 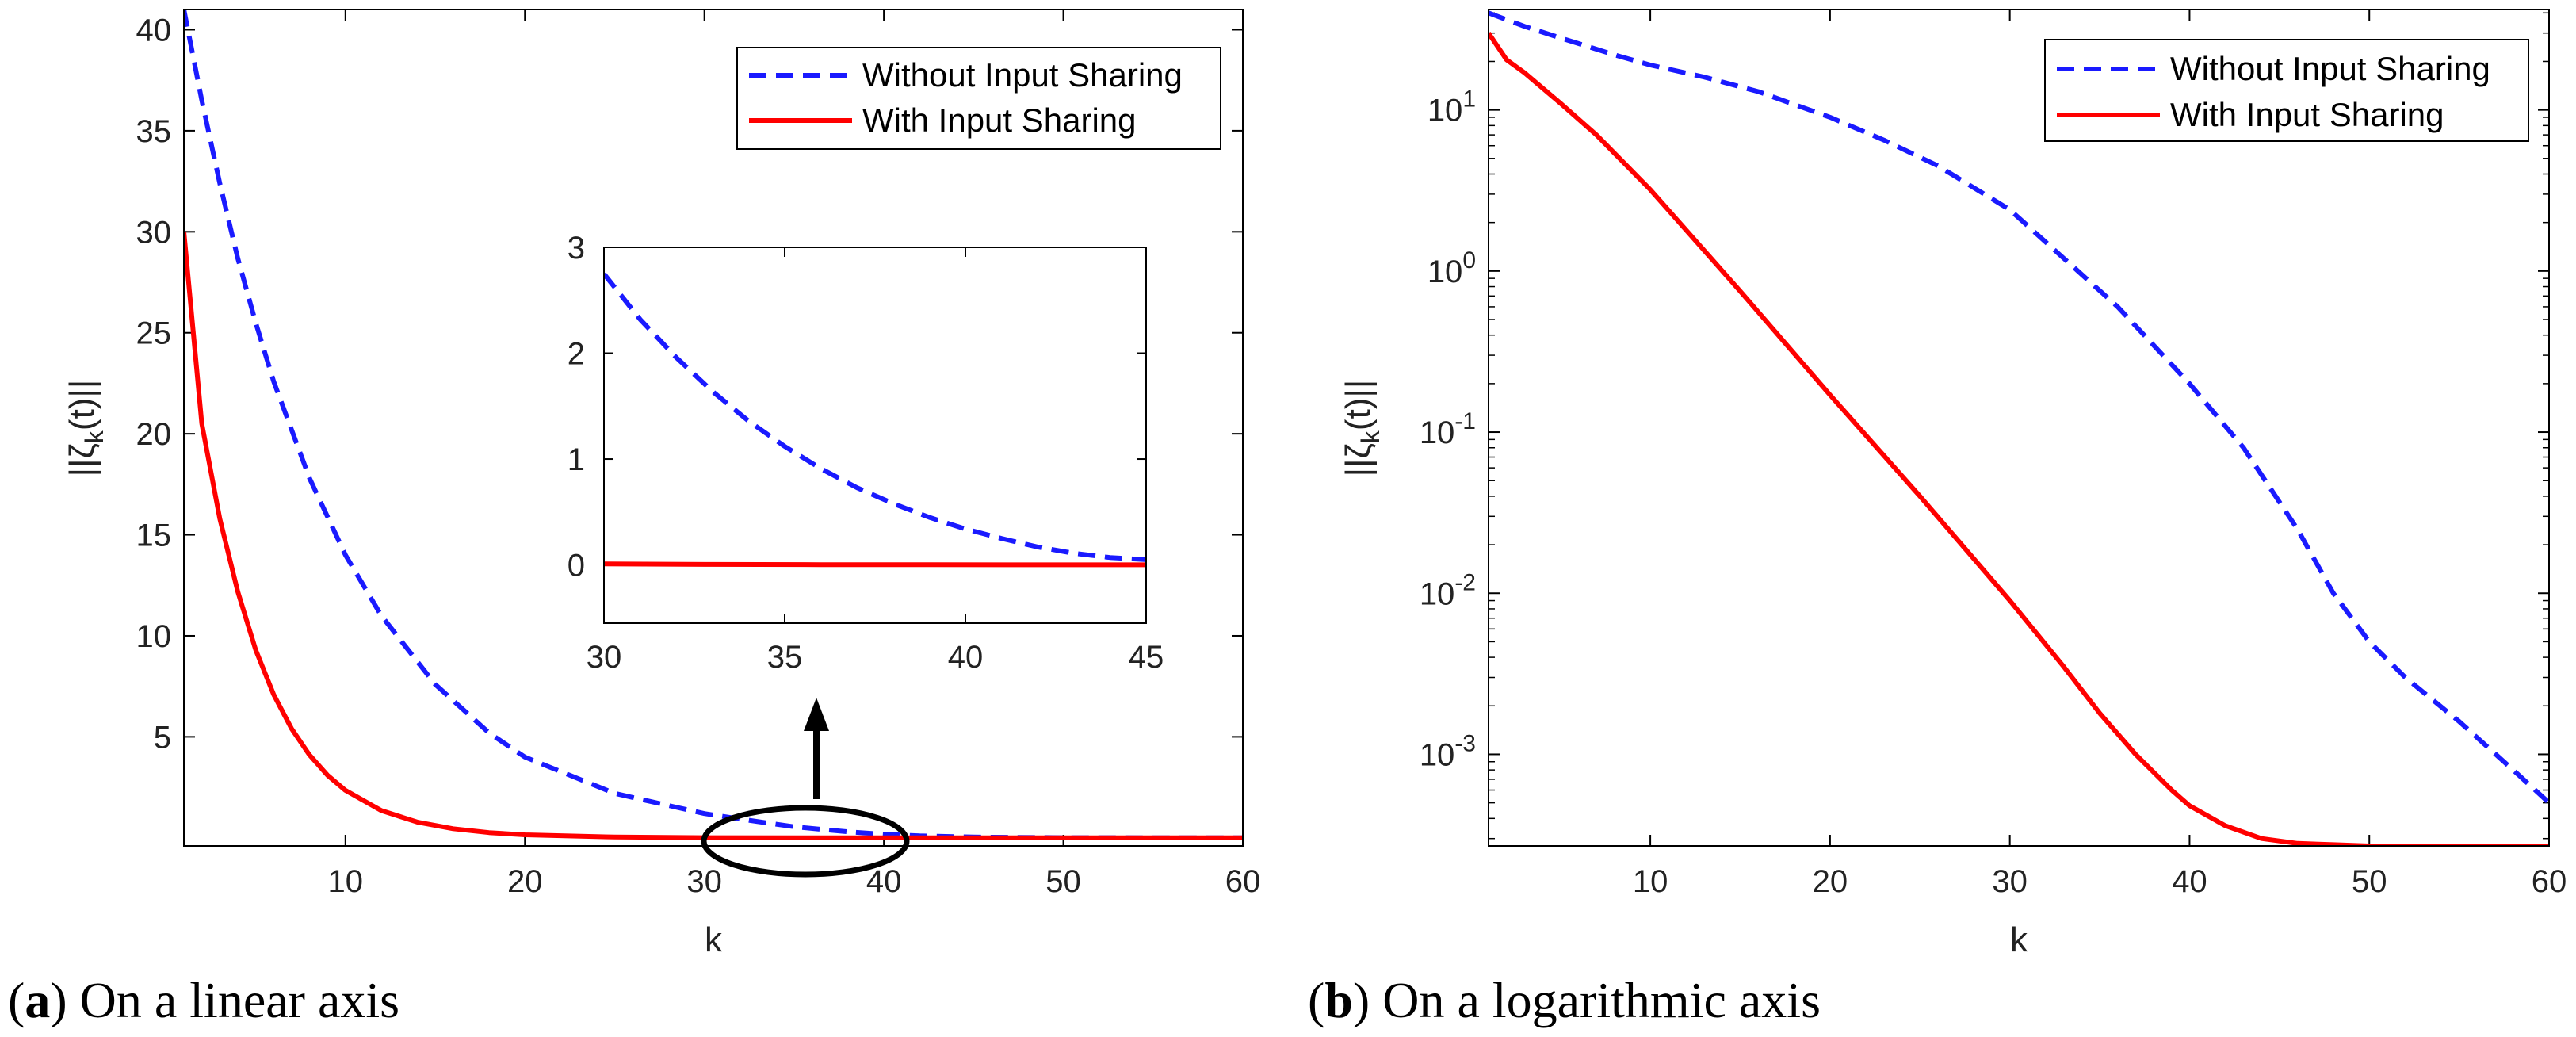 I want to click on panel-a-legend: Without Input Sharing With Input Sharing, so click(x=979, y=98).